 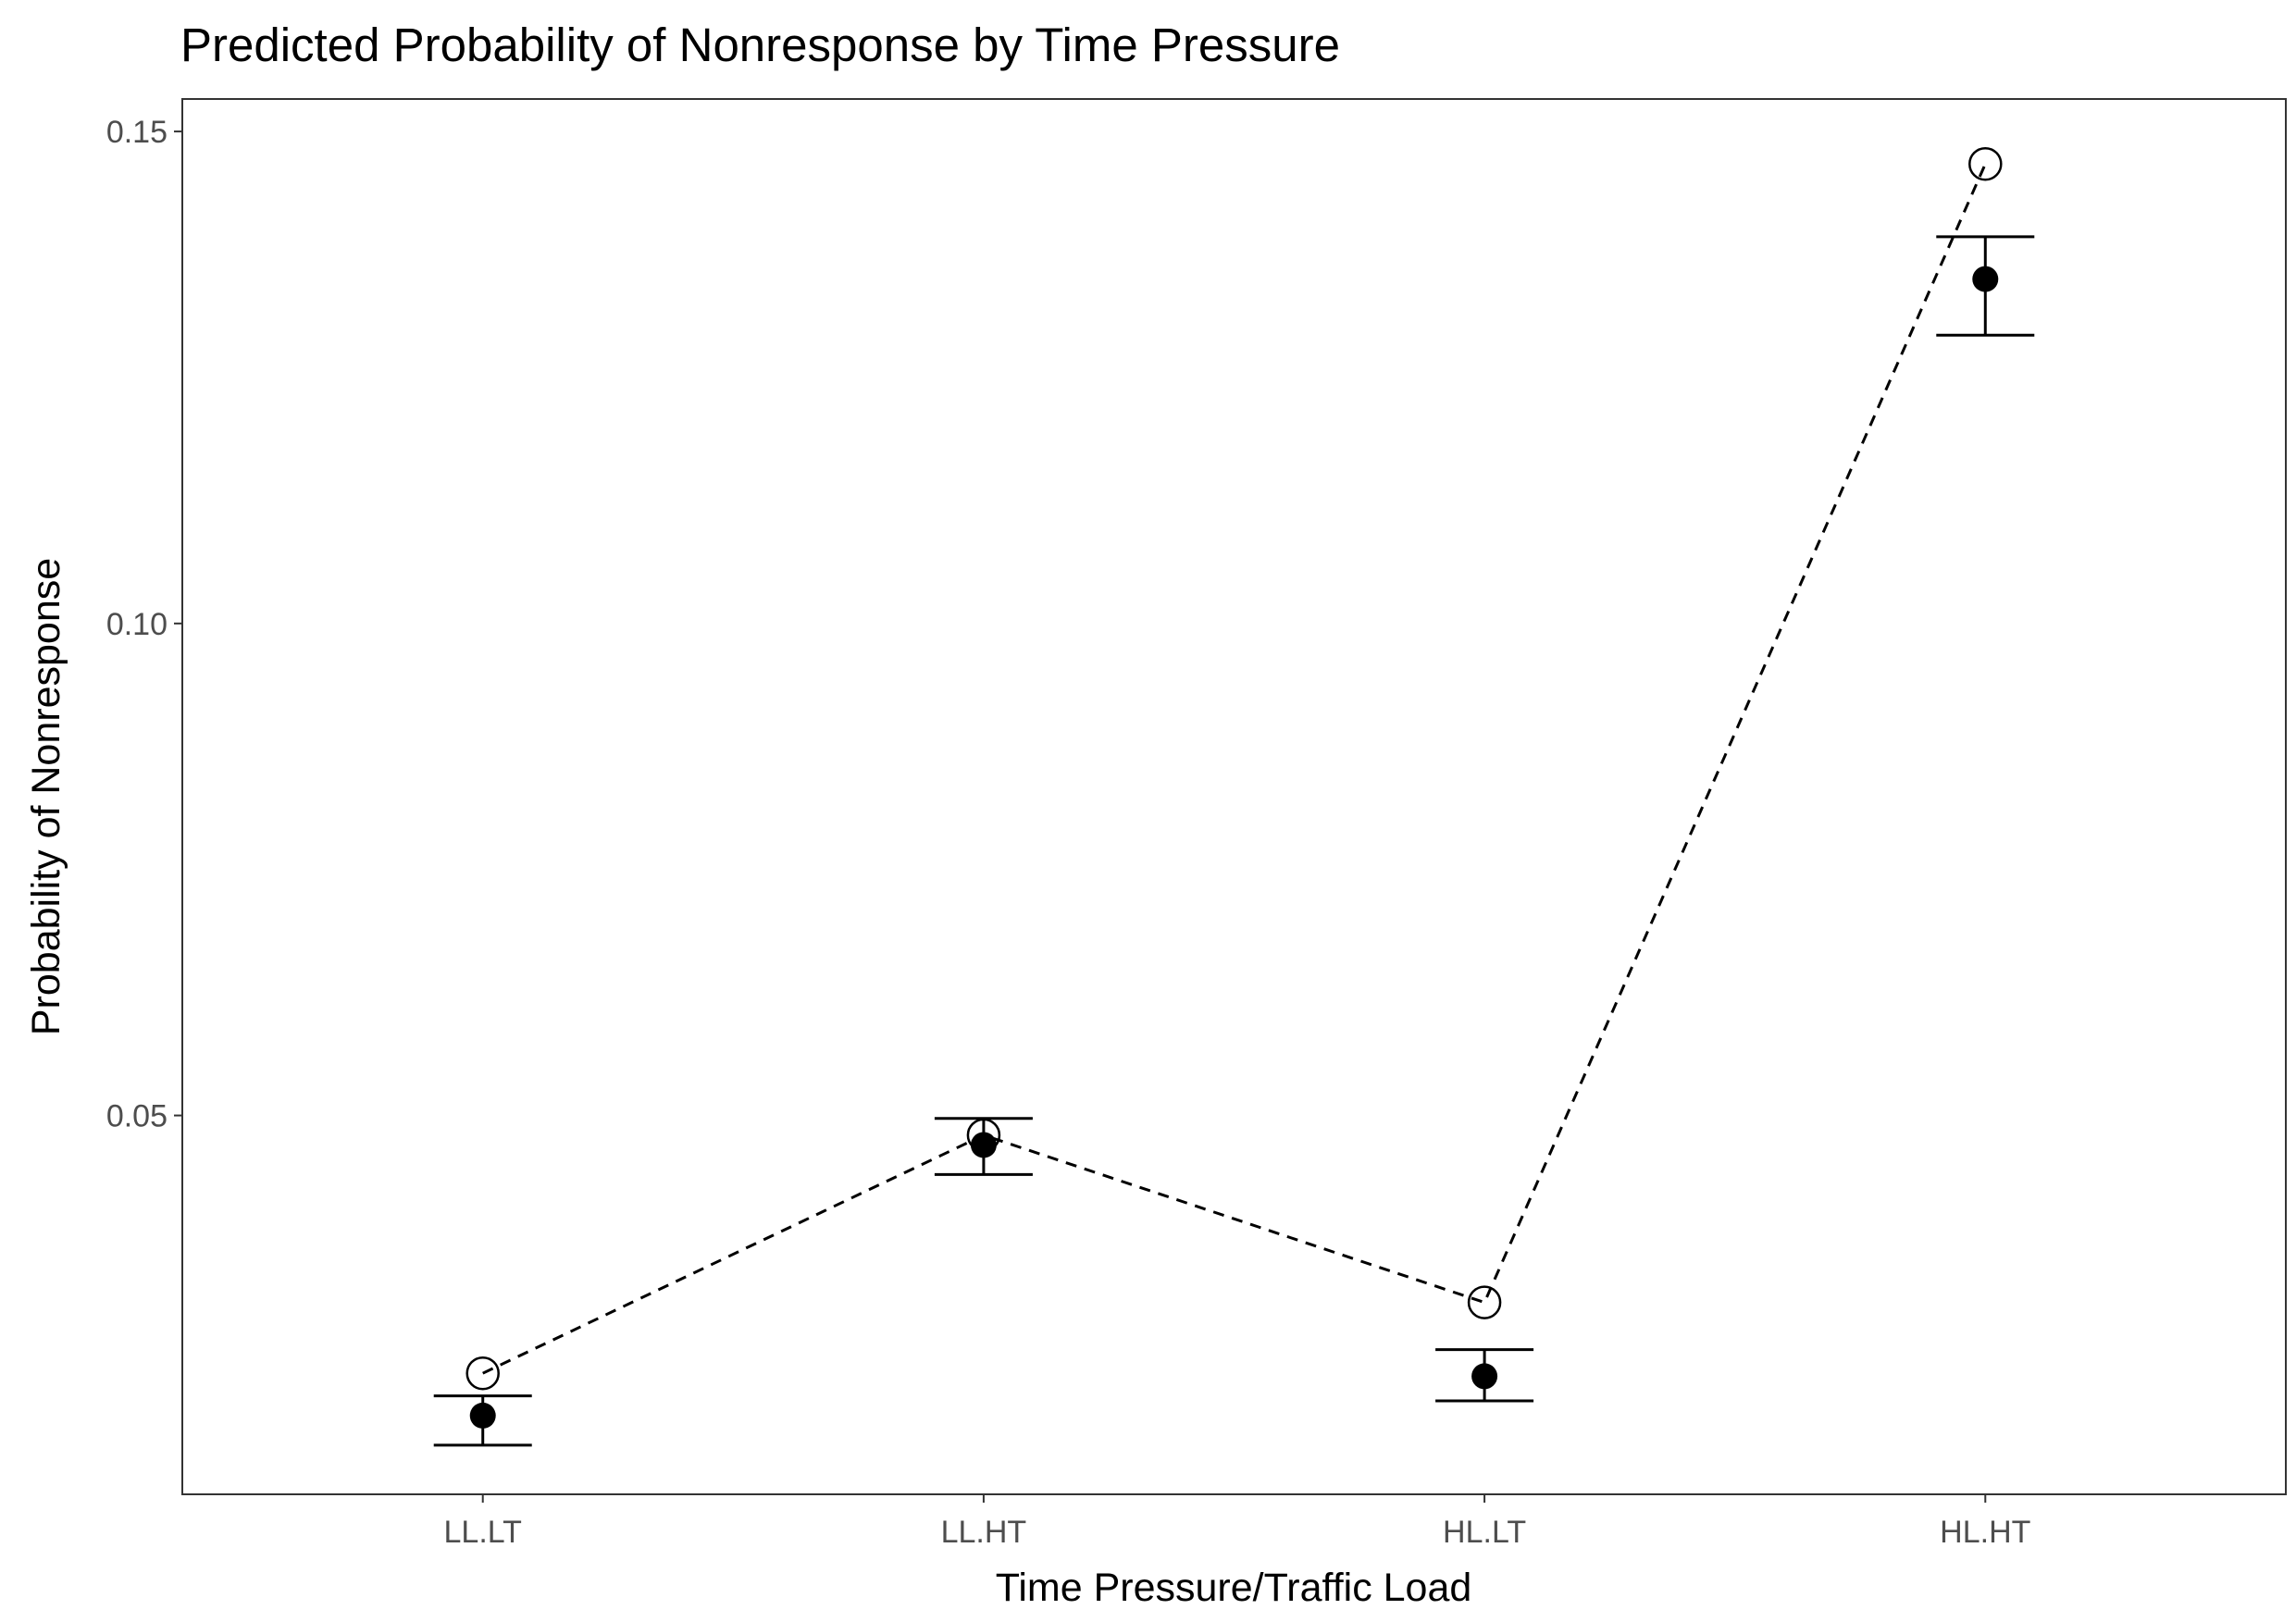 What do you see at coordinates (137, 132) in the screenshot?
I see `y-tick-label: 0.15` at bounding box center [137, 132].